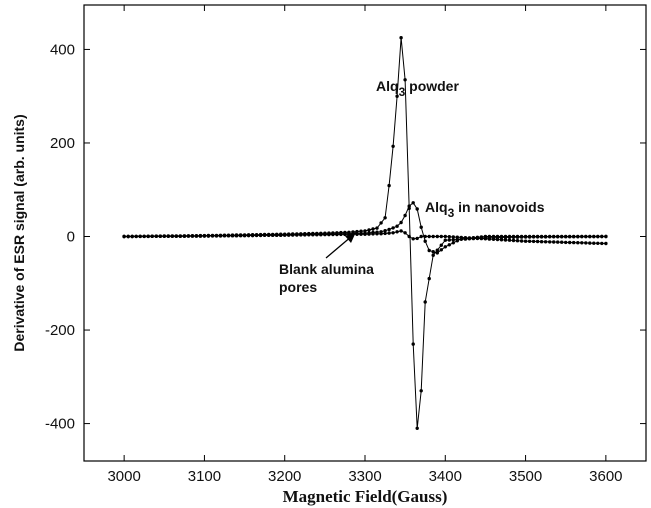 This screenshot has width=651, height=508. I want to click on y-tick-label: -200, so click(60, 330).